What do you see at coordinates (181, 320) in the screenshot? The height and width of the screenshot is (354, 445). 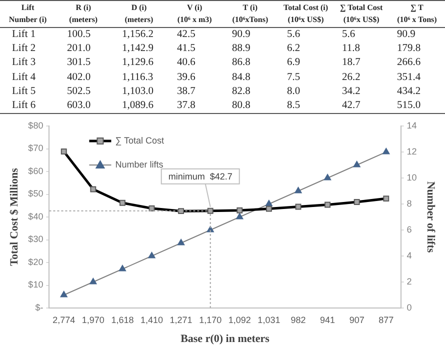 I see `x-tick-label: 1,271` at bounding box center [181, 320].